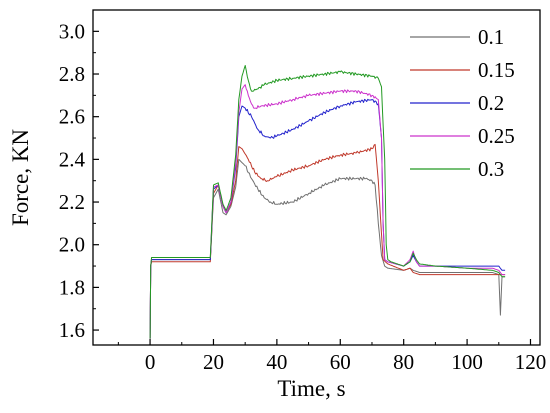 The width and height of the screenshot is (550, 413). Describe the element at coordinates (462, 103) in the screenshot. I see `legend: 0.1 0.15 0.2 0.25 0.3` at that location.